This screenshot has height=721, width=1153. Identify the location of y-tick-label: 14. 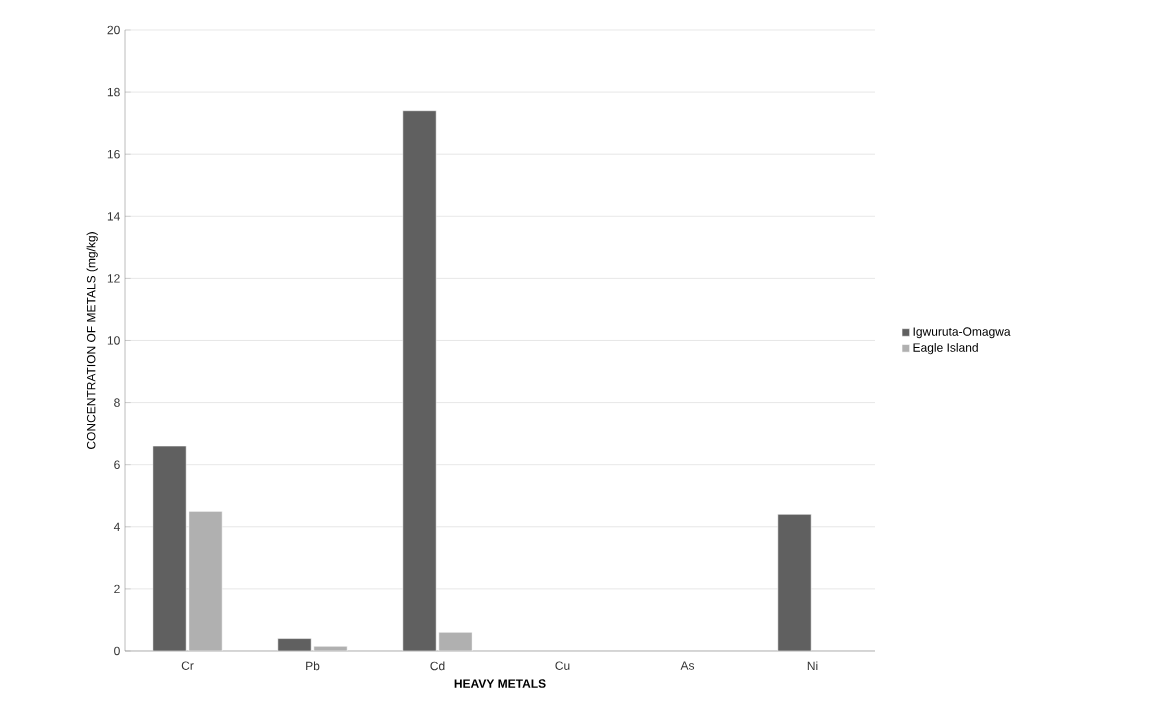
(113, 216).